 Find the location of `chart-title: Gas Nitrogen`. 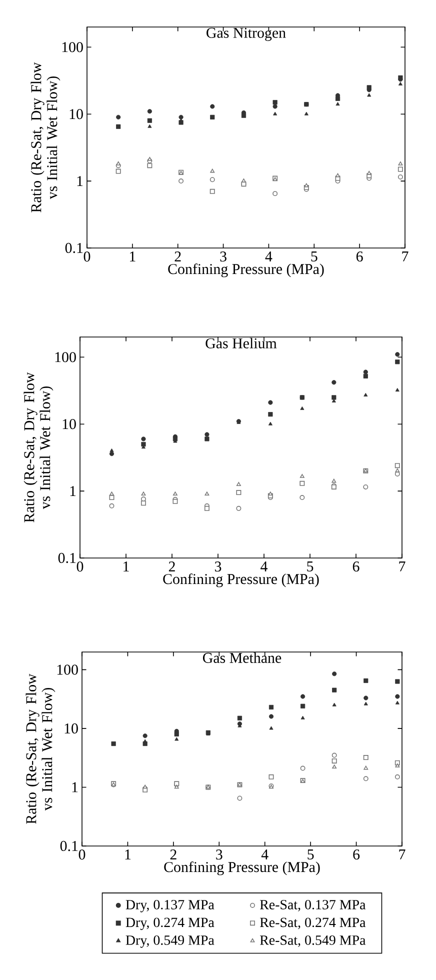

chart-title: Gas Nitrogen is located at coordinates (246, 34).